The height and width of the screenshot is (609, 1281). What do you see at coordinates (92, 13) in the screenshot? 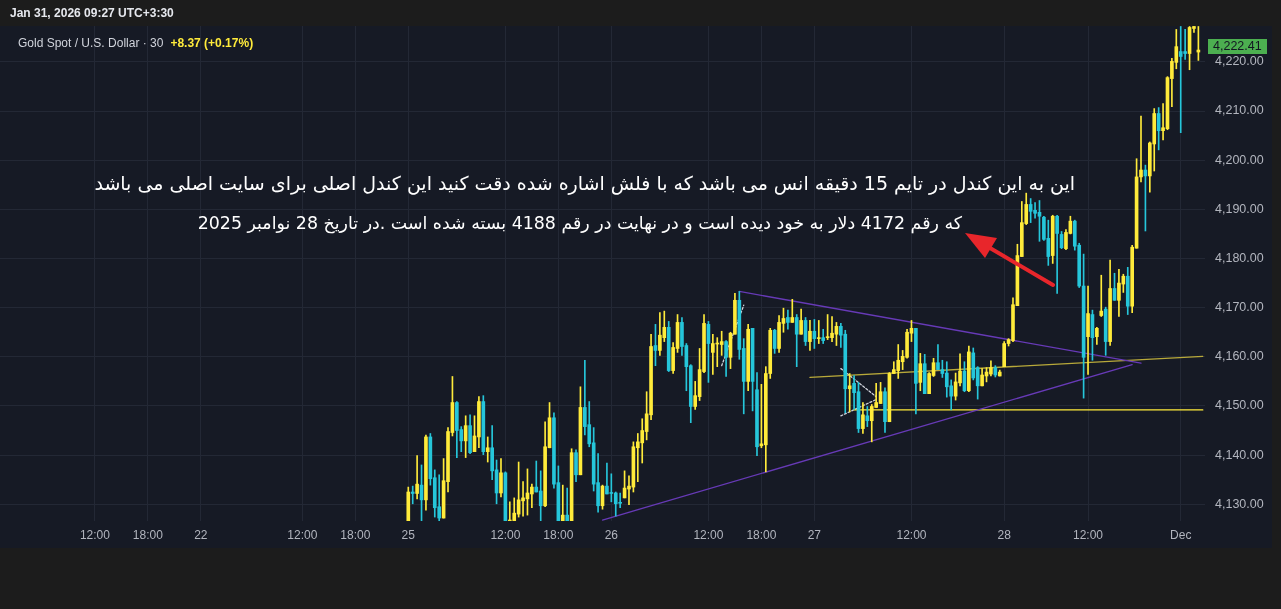
I see `text: Jan 31, 2026 09:27 UTC+3:30` at bounding box center [92, 13].